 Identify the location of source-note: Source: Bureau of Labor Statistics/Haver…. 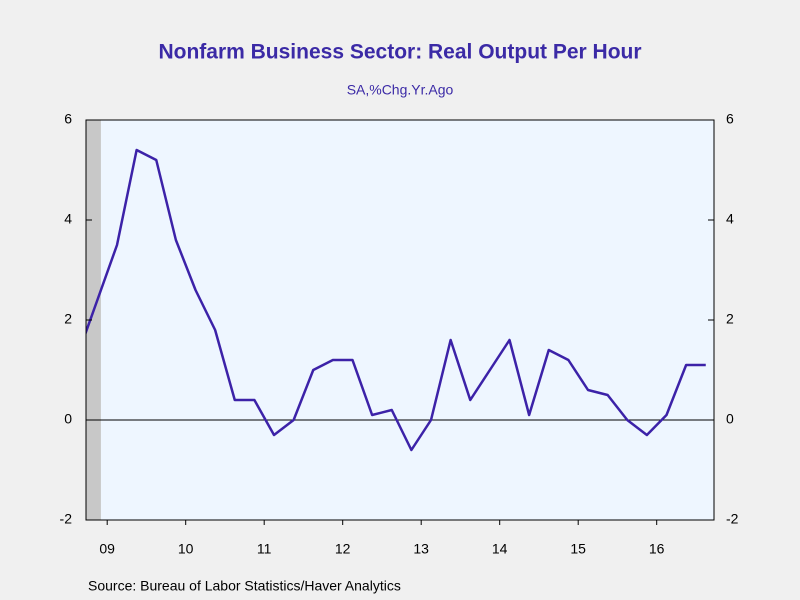
(244, 586).